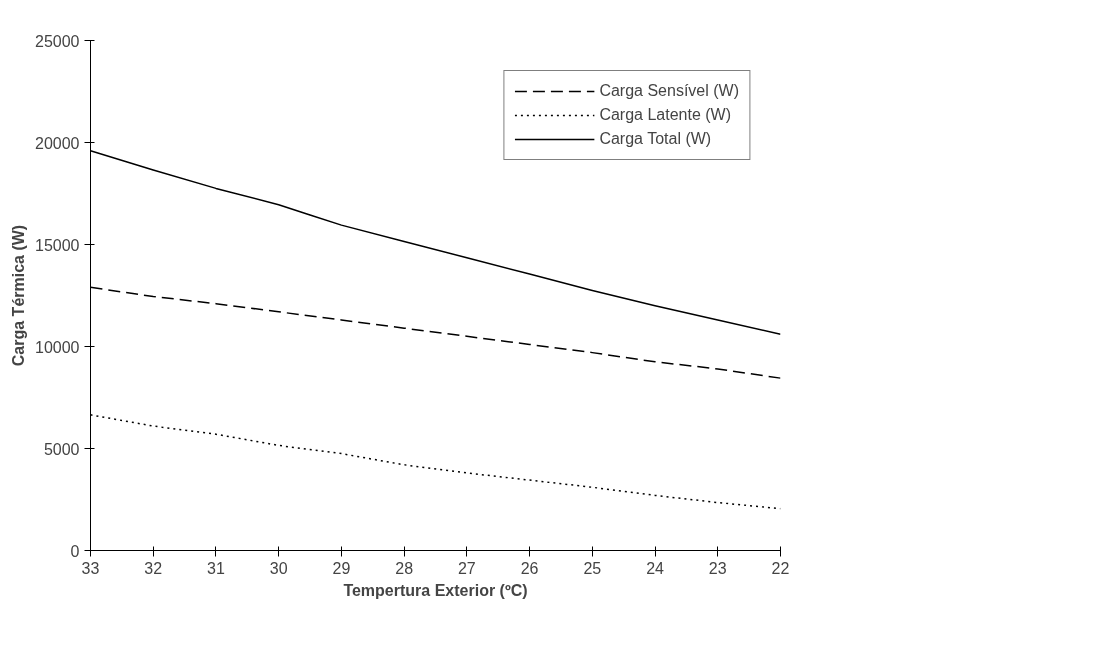  Describe the element at coordinates (216, 568) in the screenshot. I see `x-tick-label: 31` at that location.